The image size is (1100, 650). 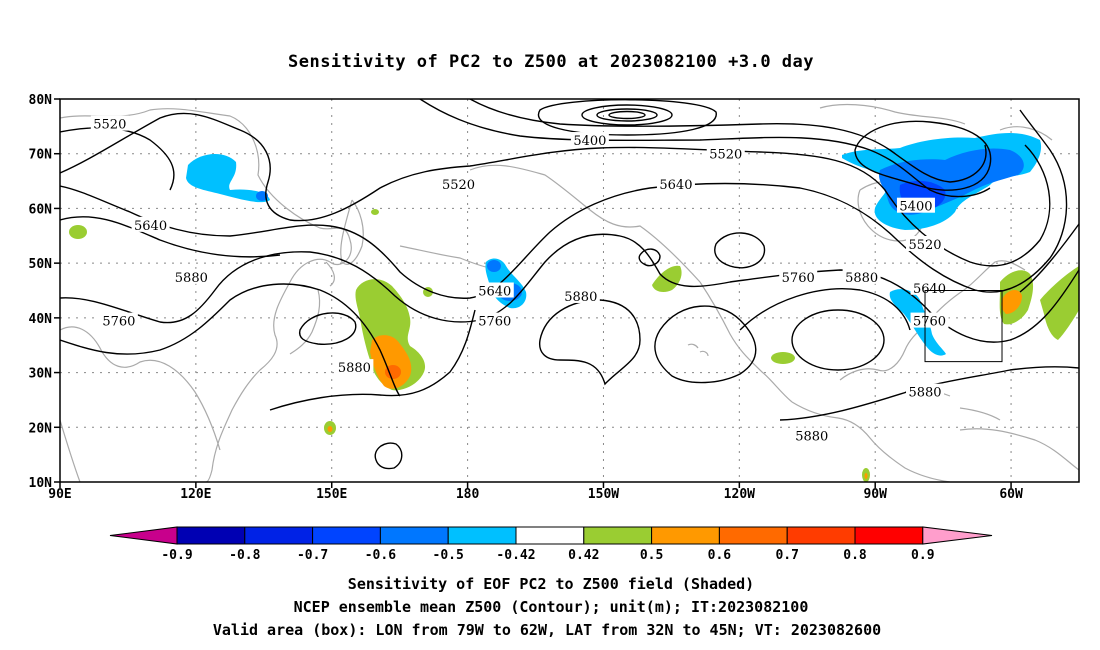 What do you see at coordinates (41, 292) in the screenshot?
I see `lat-axis-labels: 80N 70N 60N 50N 40N 30N 20N 10N` at bounding box center [41, 292].